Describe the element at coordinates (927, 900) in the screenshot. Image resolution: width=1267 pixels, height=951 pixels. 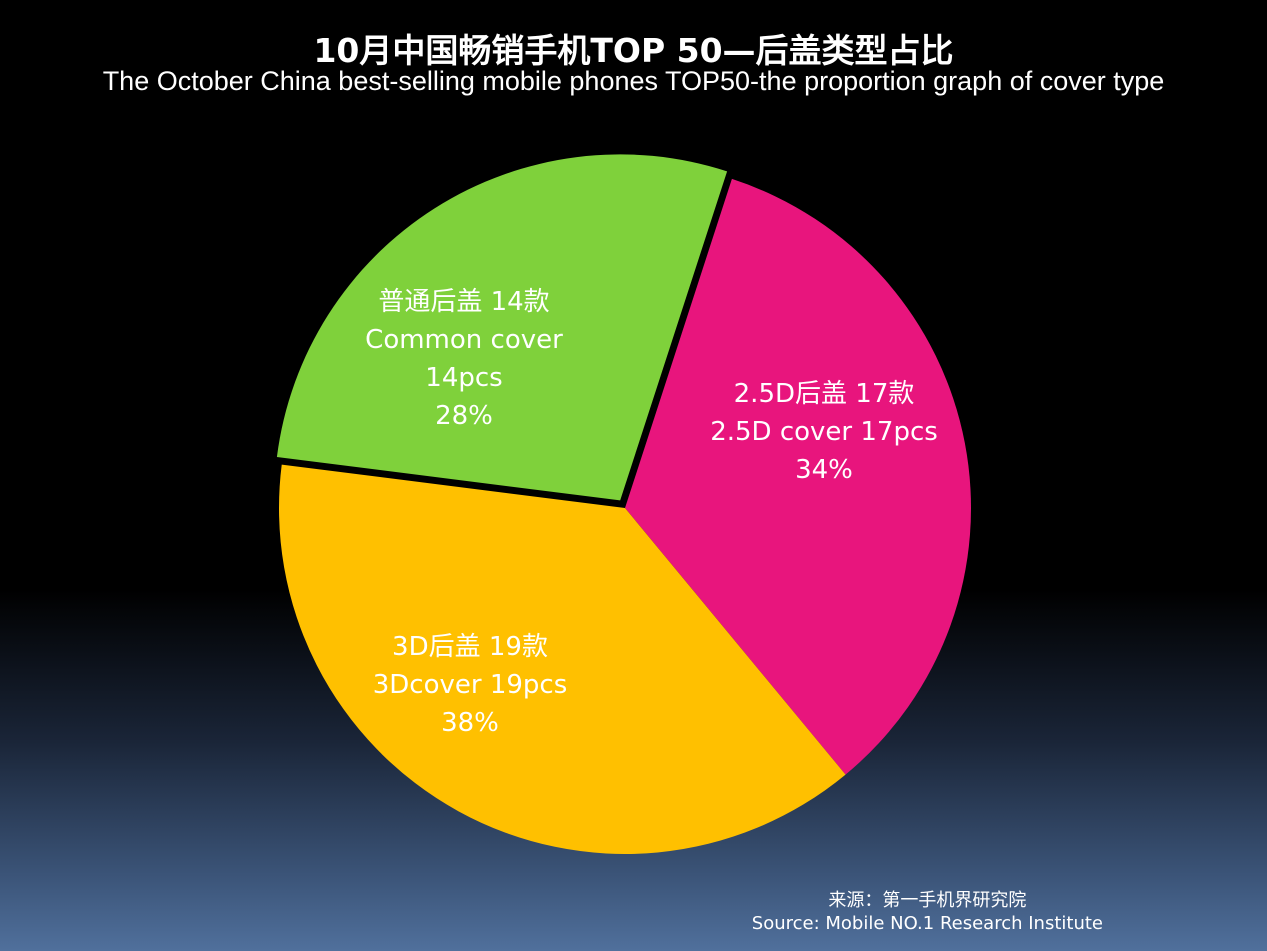
I see `source-line-cn: 来源：第一手机界研究院` at that location.